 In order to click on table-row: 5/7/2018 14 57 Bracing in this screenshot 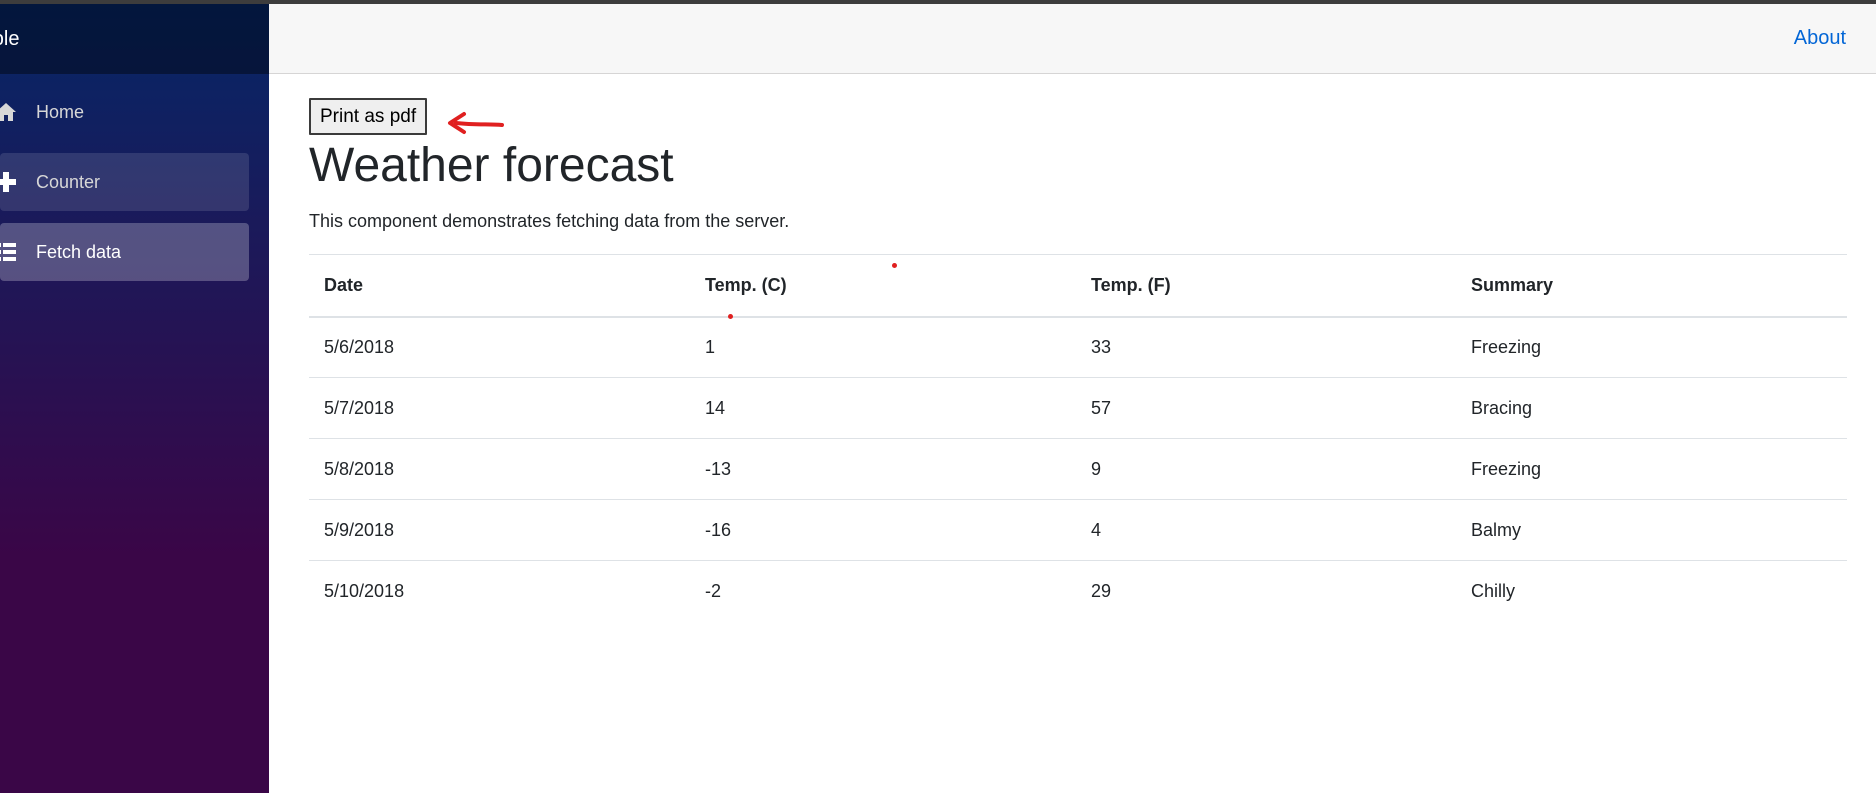, I will do `click(1078, 408)`.